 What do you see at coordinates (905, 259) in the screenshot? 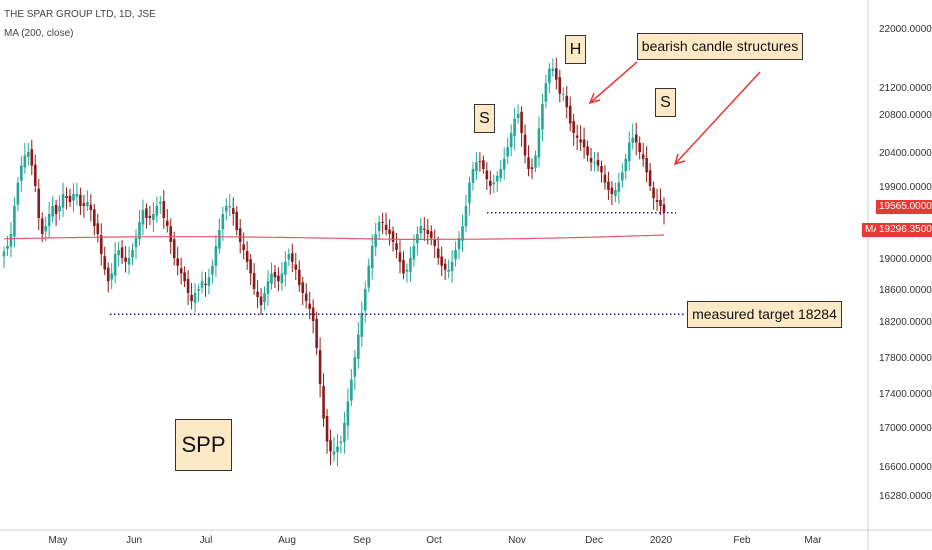
I see `y-tick-label: 19000.0000` at bounding box center [905, 259].